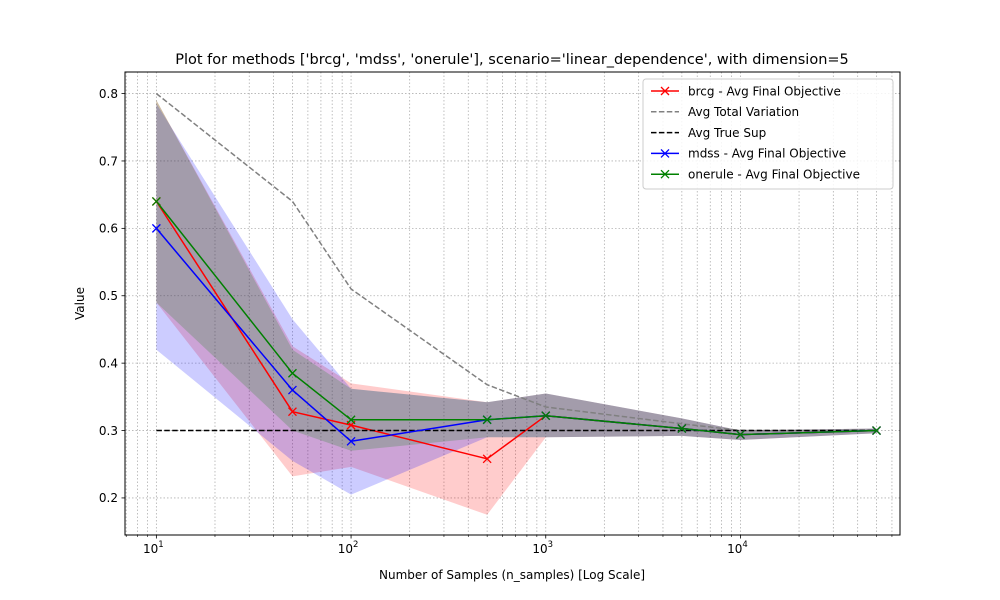 Image resolution: width=1000 pixels, height=600 pixels. I want to click on y-tick-label: 0.5, so click(108, 296).